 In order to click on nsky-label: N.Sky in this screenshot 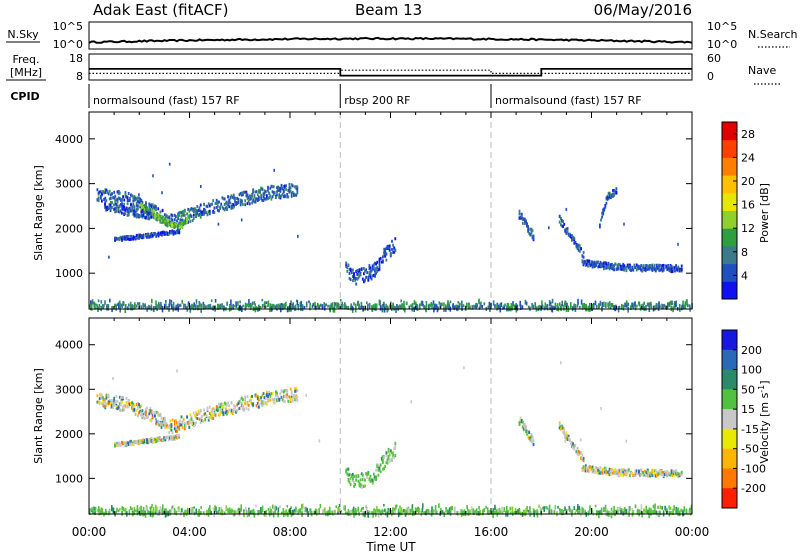, I will do `click(23, 34)`.